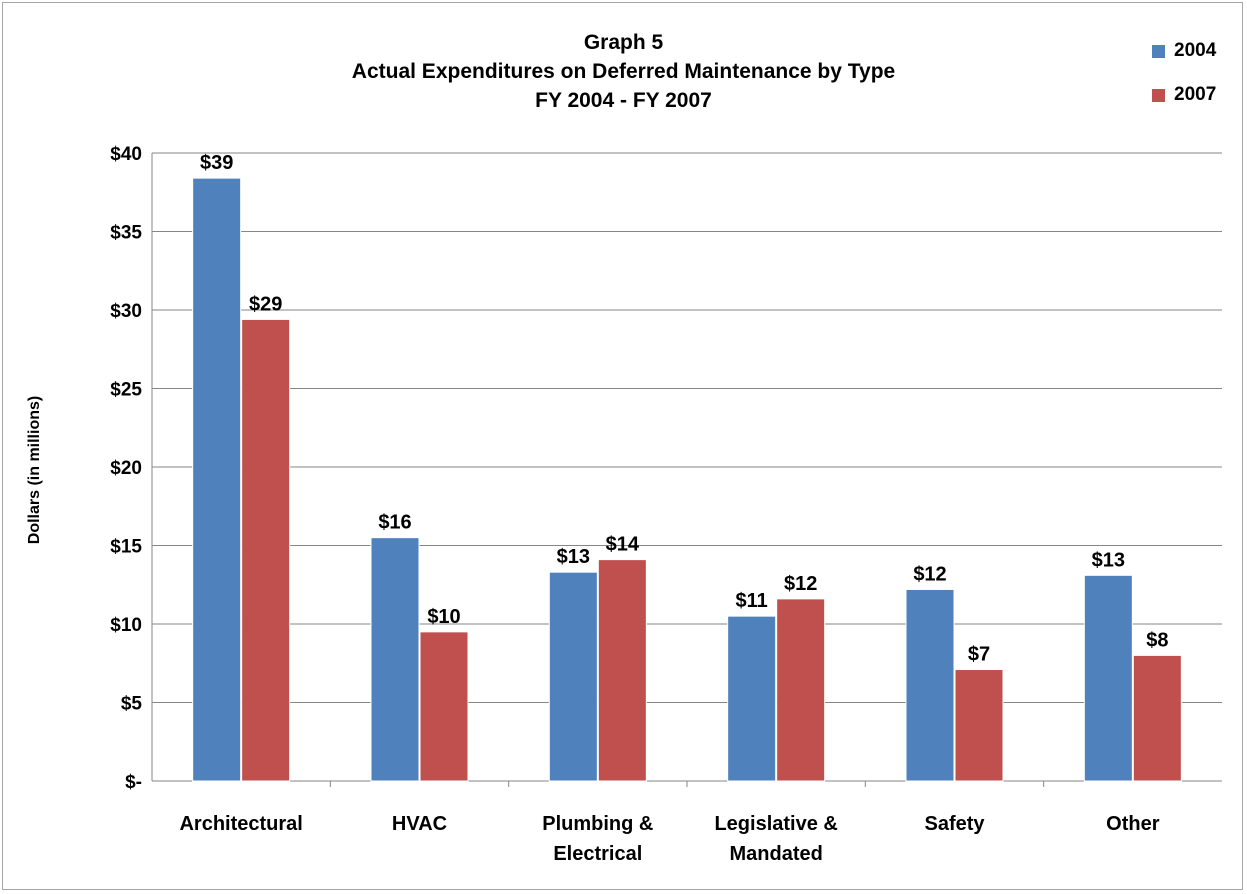 This screenshot has height=894, width=1247. What do you see at coordinates (126, 233) in the screenshot?
I see `y-tick-label: $35` at bounding box center [126, 233].